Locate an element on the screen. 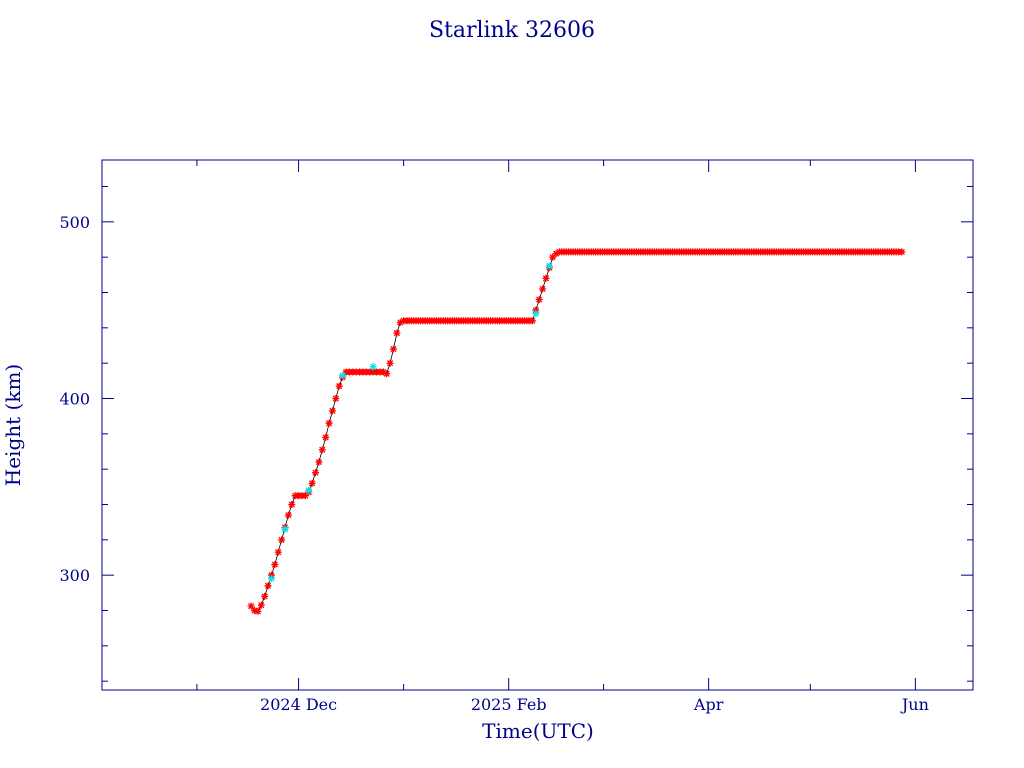  x-tick-label: 2025 Feb is located at coordinates (509, 704).